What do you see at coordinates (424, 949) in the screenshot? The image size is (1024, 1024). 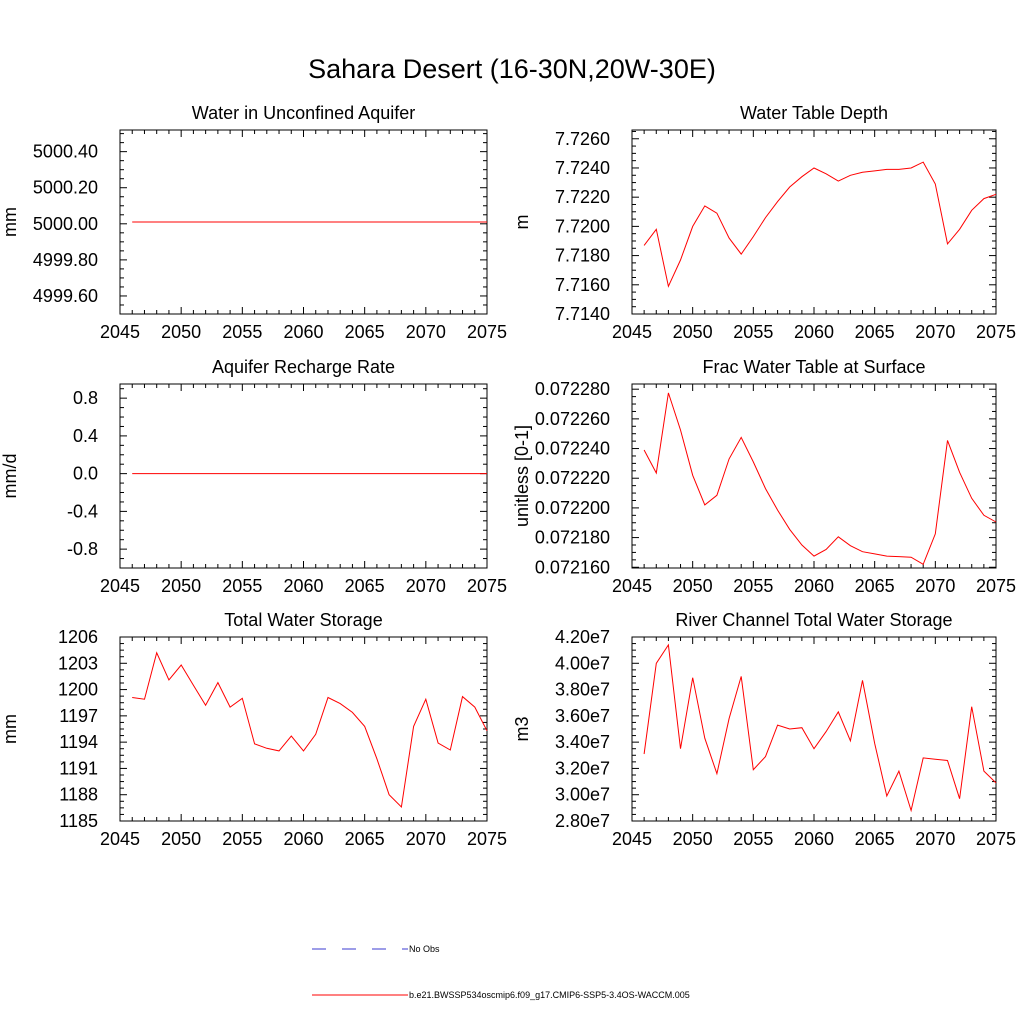 I see `legend-obs-label: No Obs` at bounding box center [424, 949].